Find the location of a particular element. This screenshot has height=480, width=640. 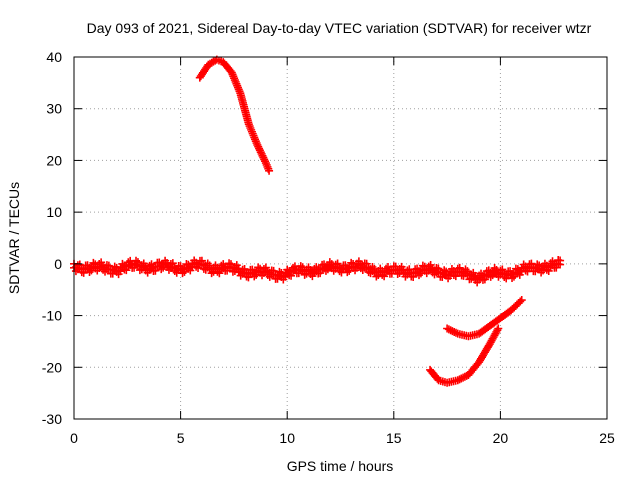

x-tick-label: 10 is located at coordinates (287, 438).